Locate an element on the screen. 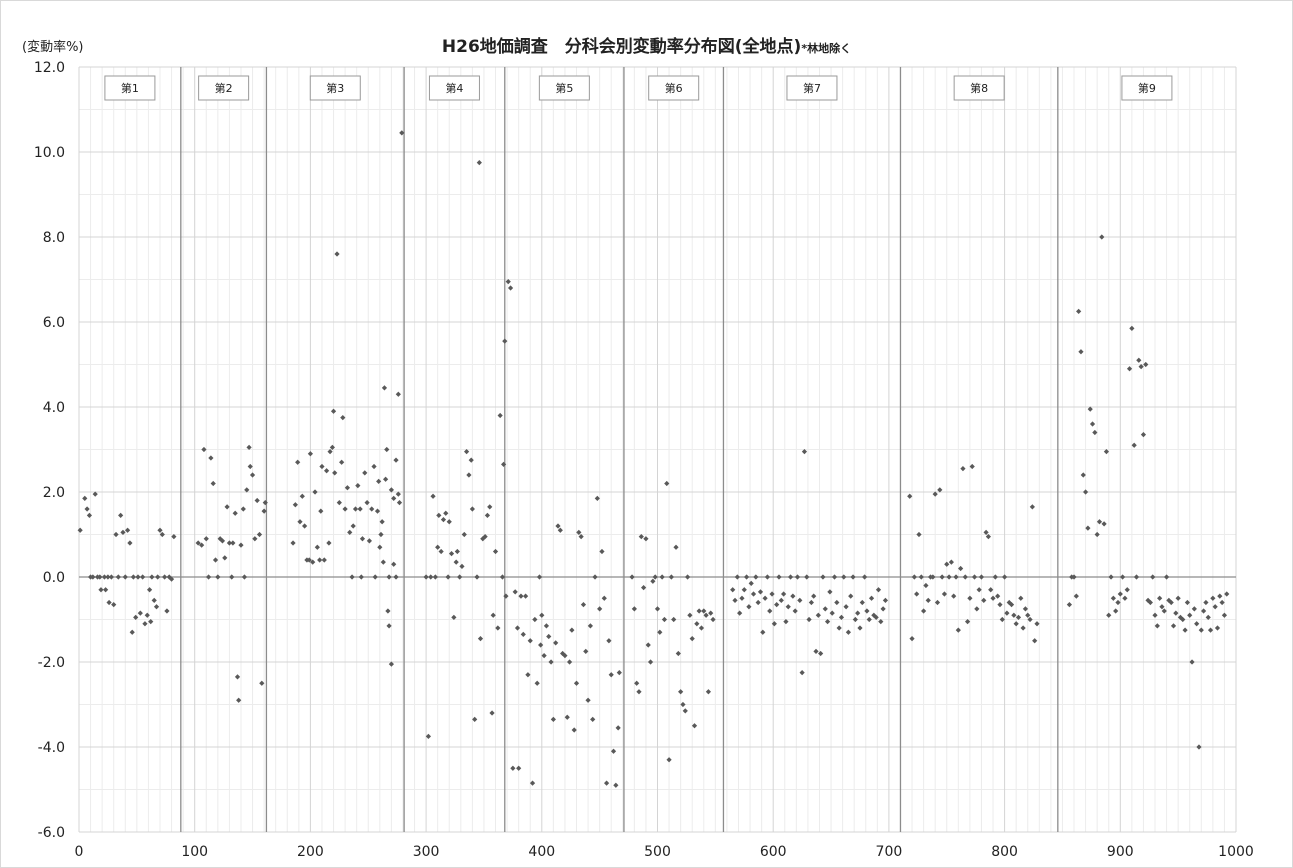 The height and width of the screenshot is (868, 1293). x-tick-label: 800 is located at coordinates (1004, 852).